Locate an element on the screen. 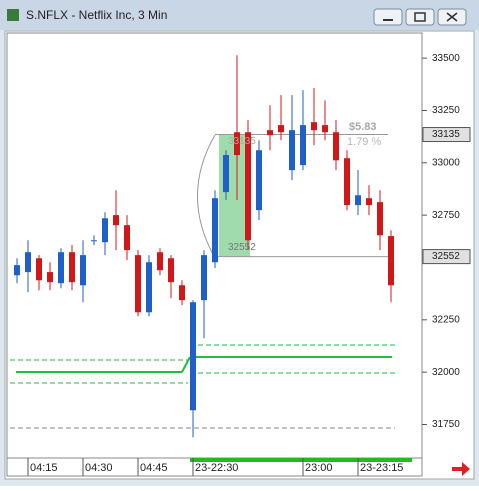  maximize-button is located at coordinates (420, 17).